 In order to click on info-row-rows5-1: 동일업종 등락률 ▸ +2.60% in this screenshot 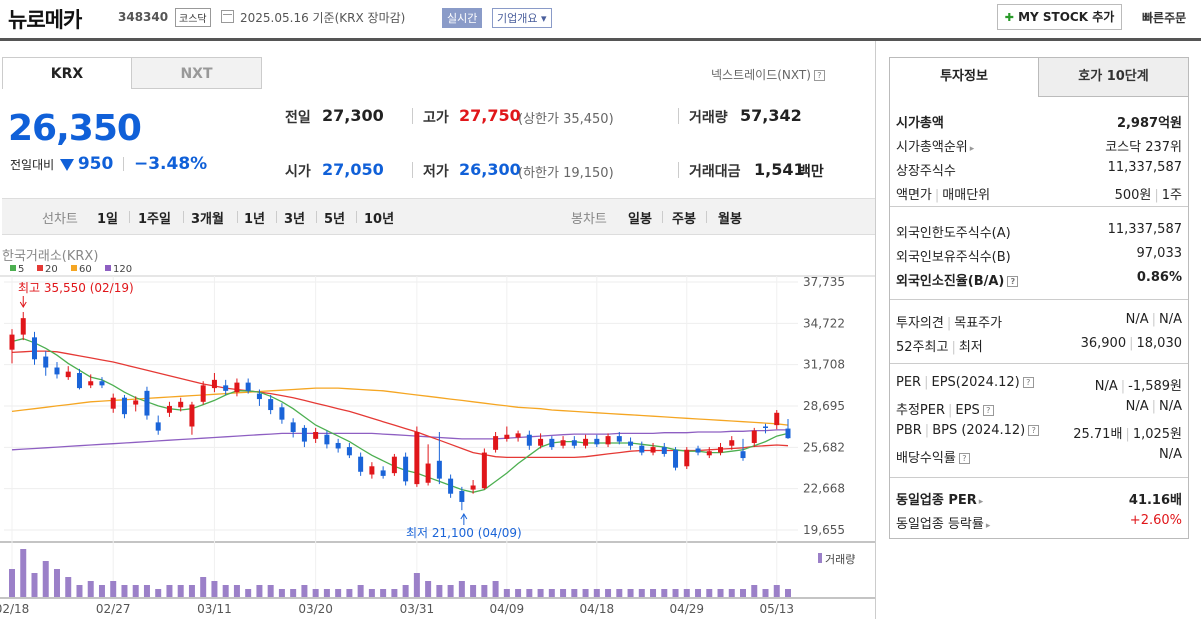, I will do `click(1039, 523)`.